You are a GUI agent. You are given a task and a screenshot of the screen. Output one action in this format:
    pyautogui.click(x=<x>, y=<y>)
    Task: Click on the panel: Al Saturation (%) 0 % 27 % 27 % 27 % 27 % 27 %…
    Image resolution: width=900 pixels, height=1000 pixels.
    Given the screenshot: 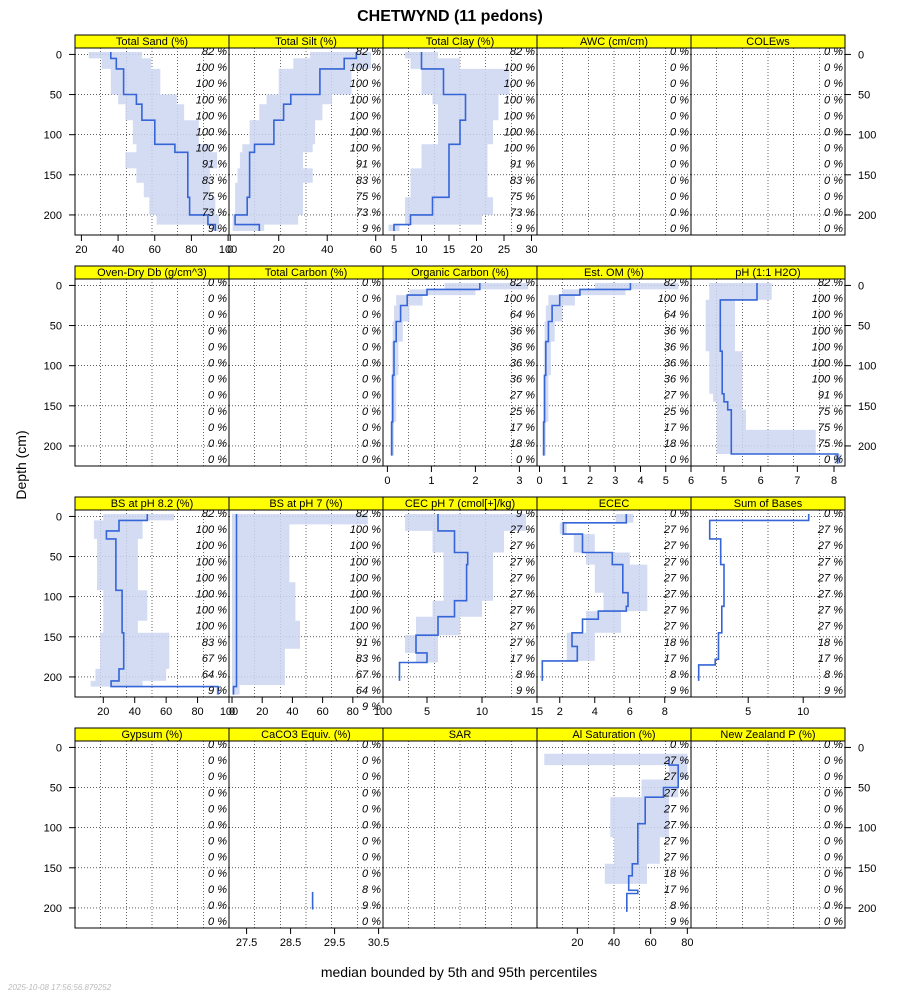 What is the action you would take?
    pyautogui.click(x=614, y=828)
    